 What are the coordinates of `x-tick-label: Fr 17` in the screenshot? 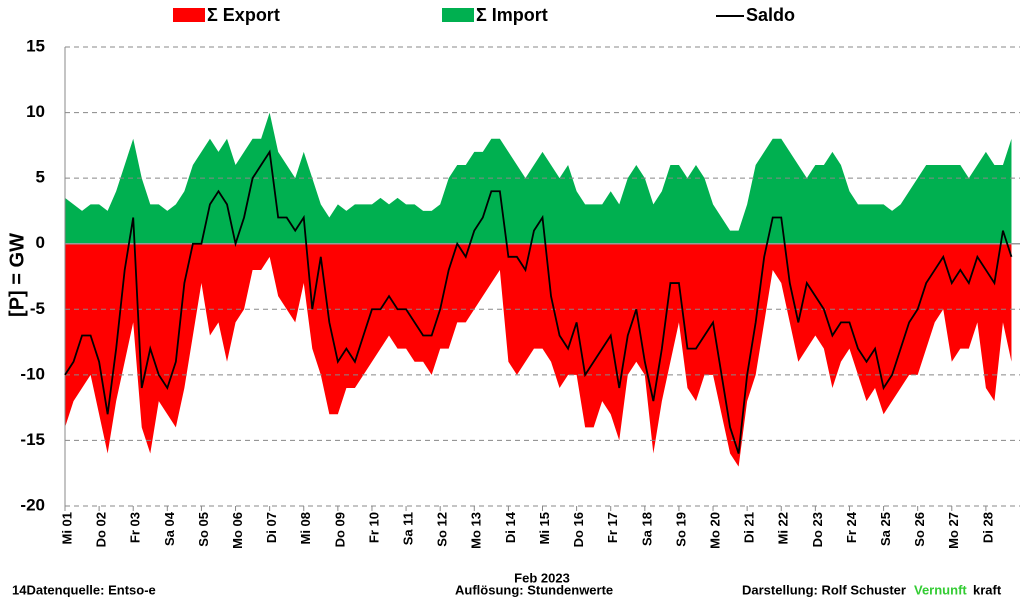 It's located at (612, 527).